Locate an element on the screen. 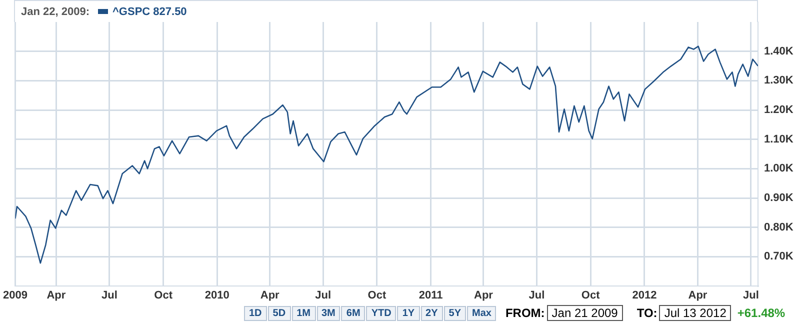 The height and width of the screenshot is (326, 800). legend-label: ^GSPC 827.50 is located at coordinates (149, 12).